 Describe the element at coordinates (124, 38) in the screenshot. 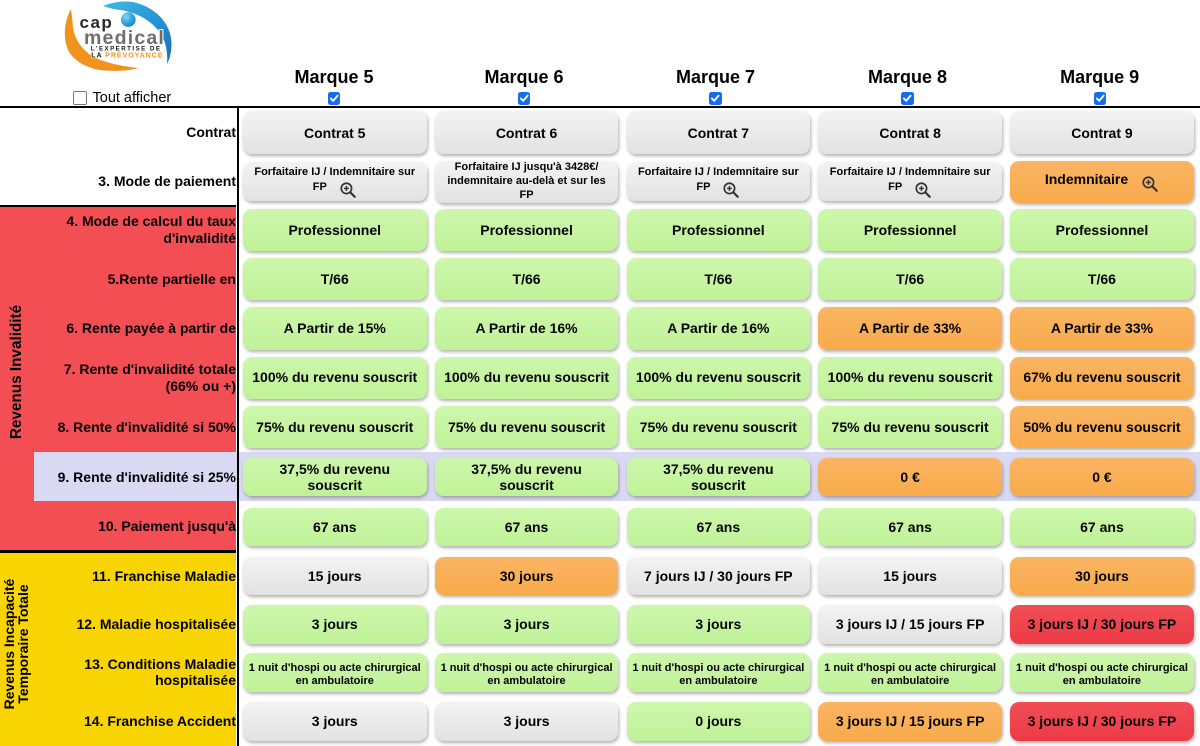

I see `svg-text: medical` at that location.